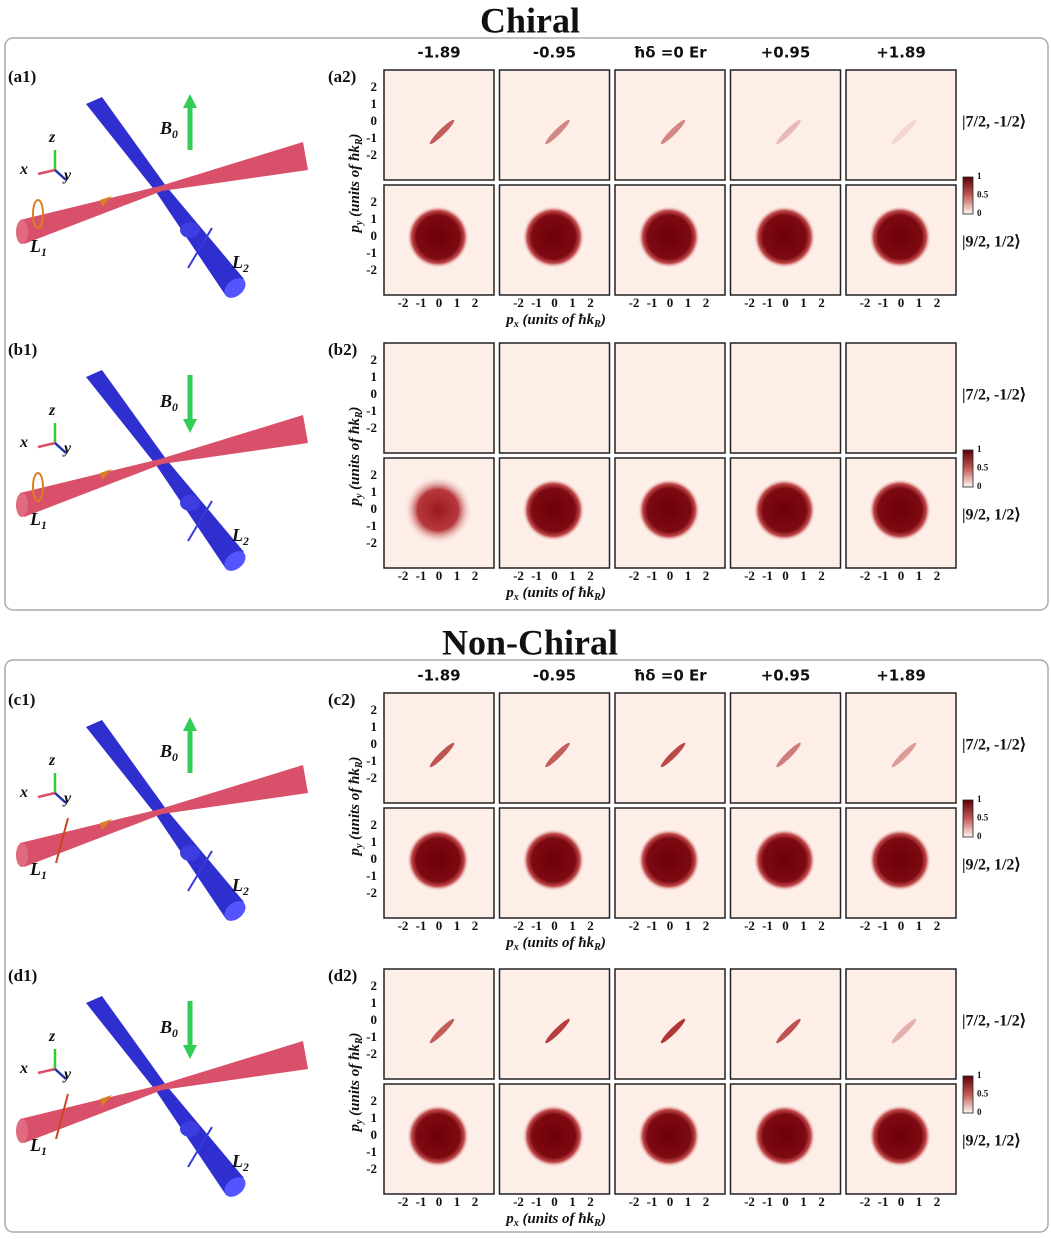 The height and width of the screenshot is (1239, 1051). I want to click on polarization-circular, so click(38, 214).